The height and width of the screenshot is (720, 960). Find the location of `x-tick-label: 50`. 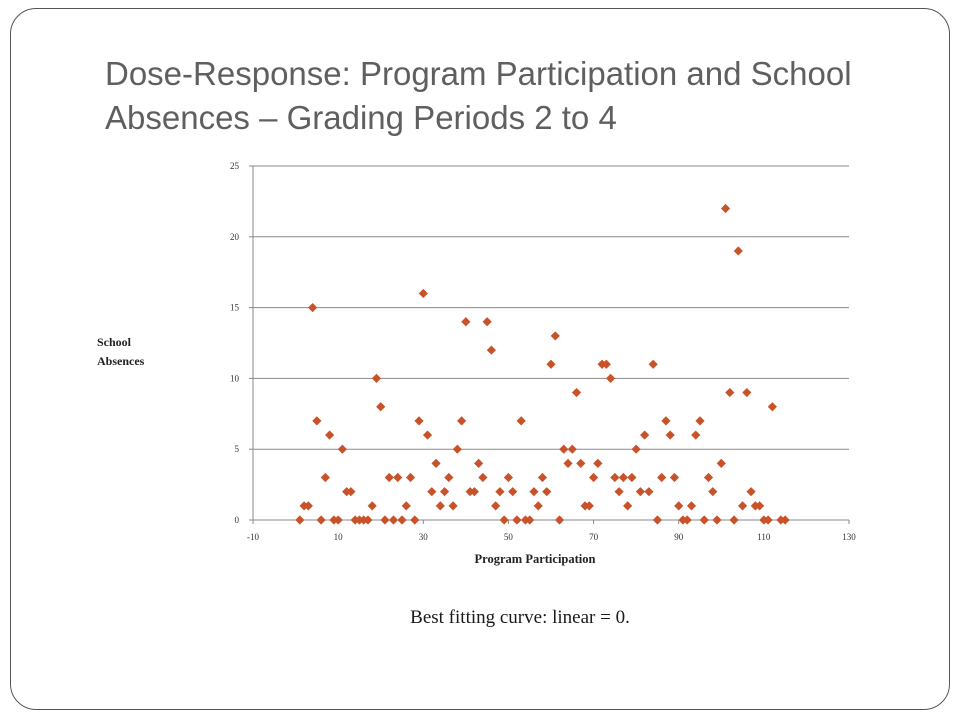

x-tick-label: 50 is located at coordinates (509, 537).